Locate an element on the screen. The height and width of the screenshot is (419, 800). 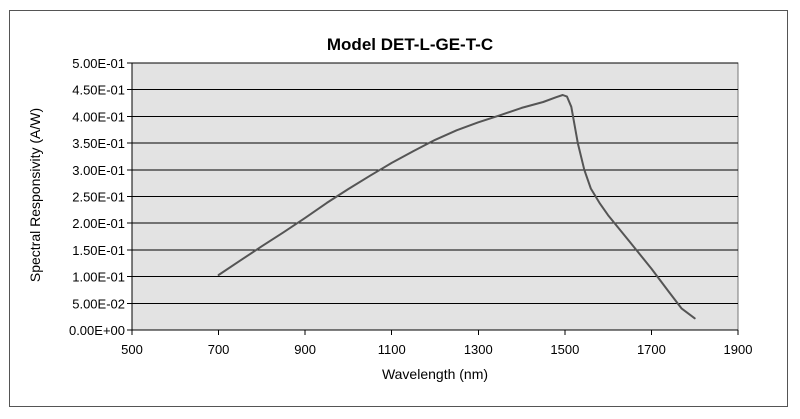
y-tick-label: 1.00E-01 is located at coordinates (98, 277).